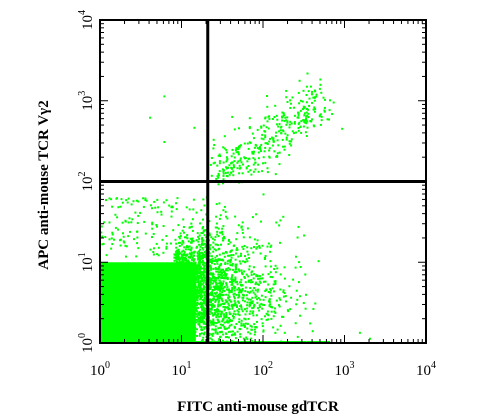 This screenshot has width=490, height=418. Describe the element at coordinates (86, 262) in the screenshot. I see `y-tick-label: 101` at that location.